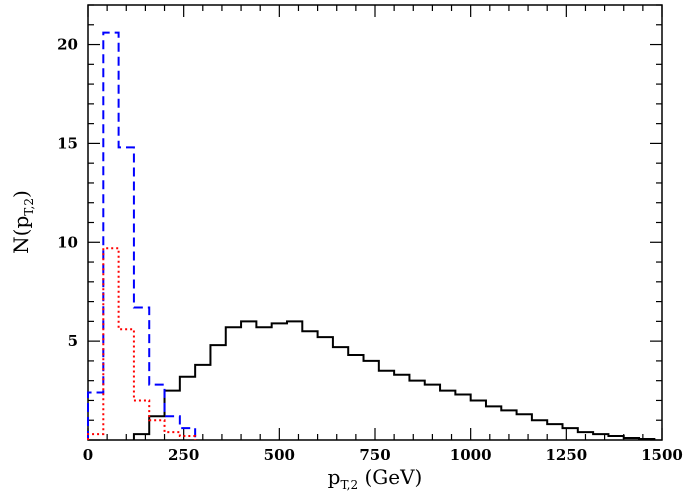  Describe the element at coordinates (390, 477) in the screenshot. I see `x-axis-label-unit: (GeV)` at that location.